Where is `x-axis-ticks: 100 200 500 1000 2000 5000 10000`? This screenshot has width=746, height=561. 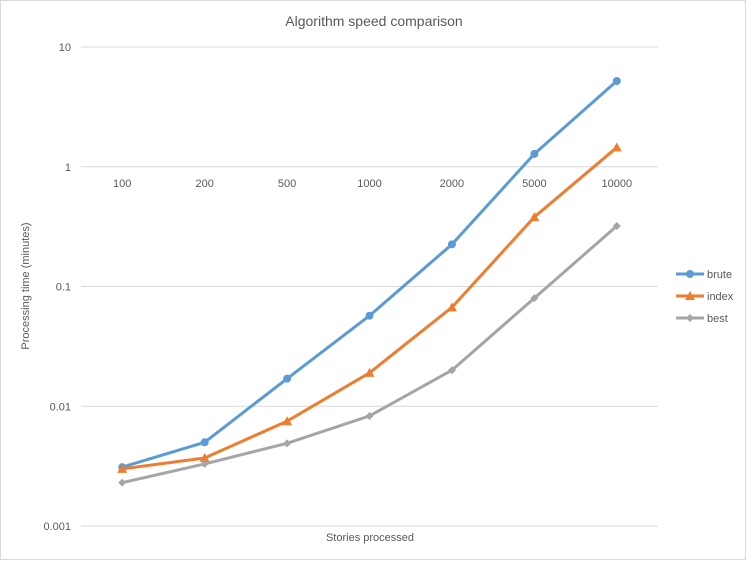
x-axis-ticks: 100 200 500 1000 2000 5000 10000 is located at coordinates (372, 184).